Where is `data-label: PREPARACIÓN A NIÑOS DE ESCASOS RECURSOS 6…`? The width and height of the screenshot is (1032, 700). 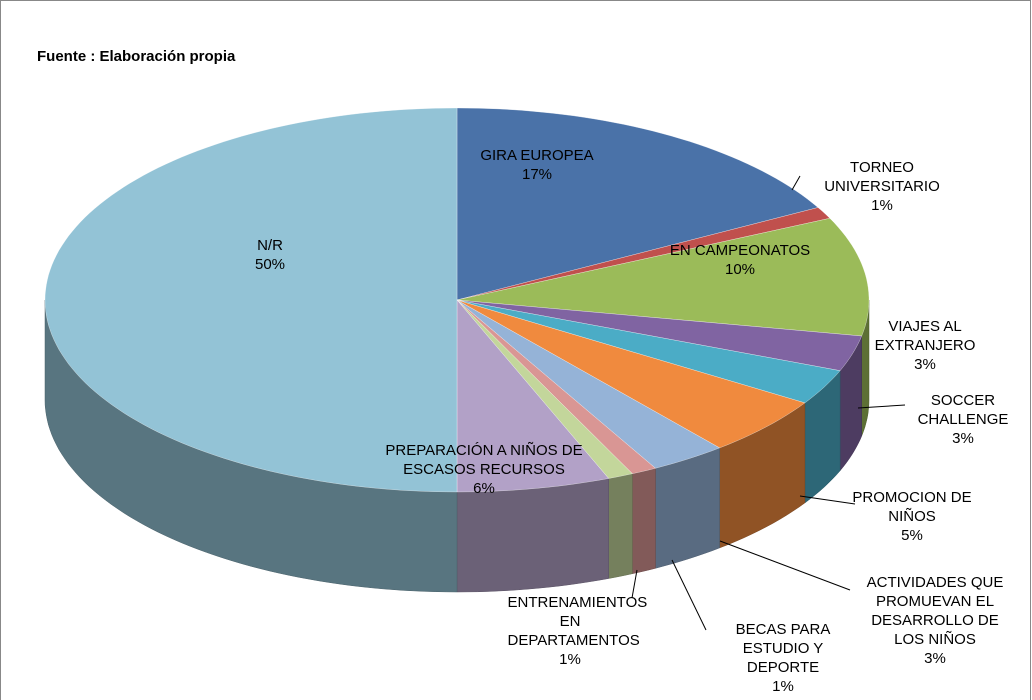 data-label: PREPARACIÓN A NIÑOS DE ESCASOS RECURSOS 6… is located at coordinates (484, 469).